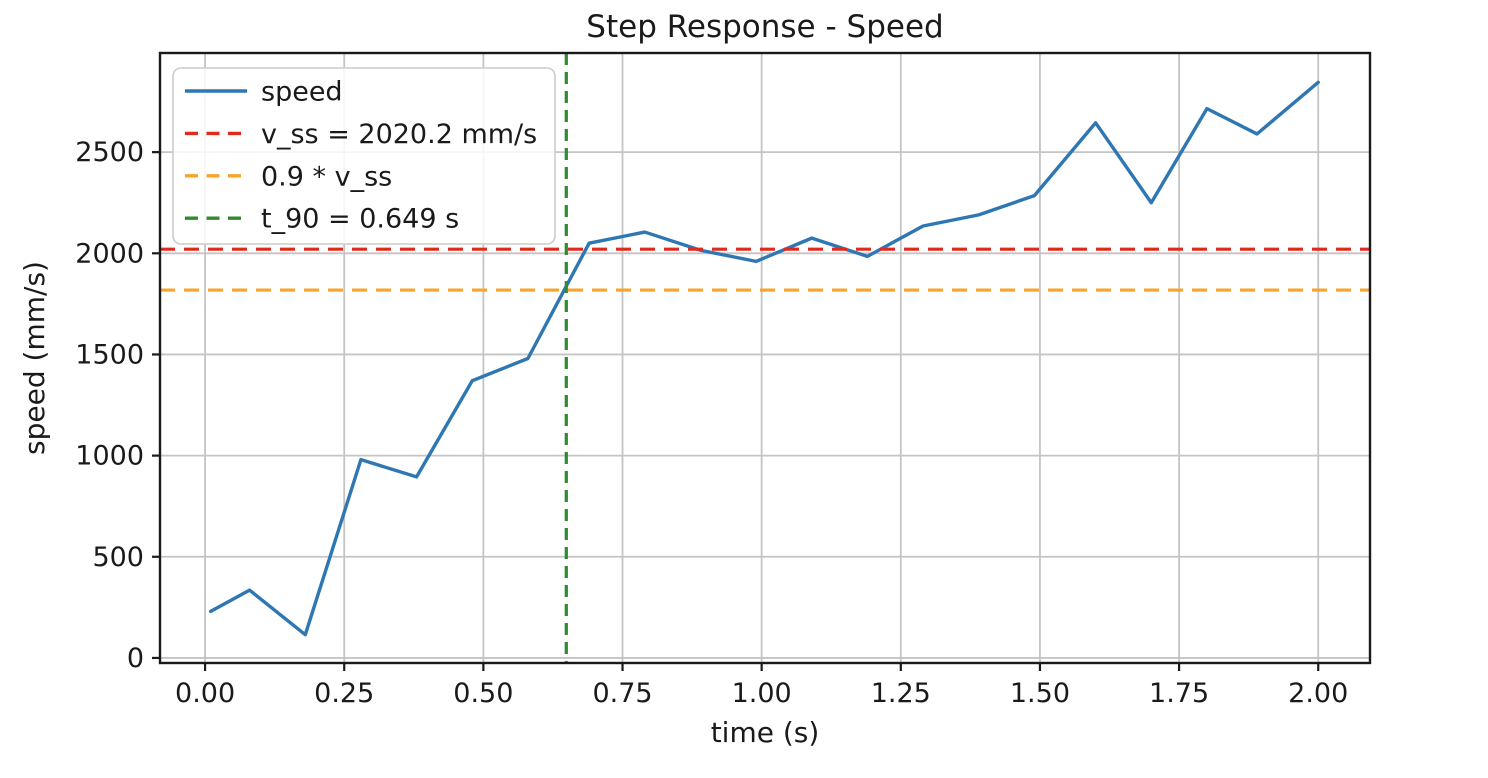 This screenshot has height=778, width=1488. I want to click on x-tick-label: 0.75, so click(622, 693).